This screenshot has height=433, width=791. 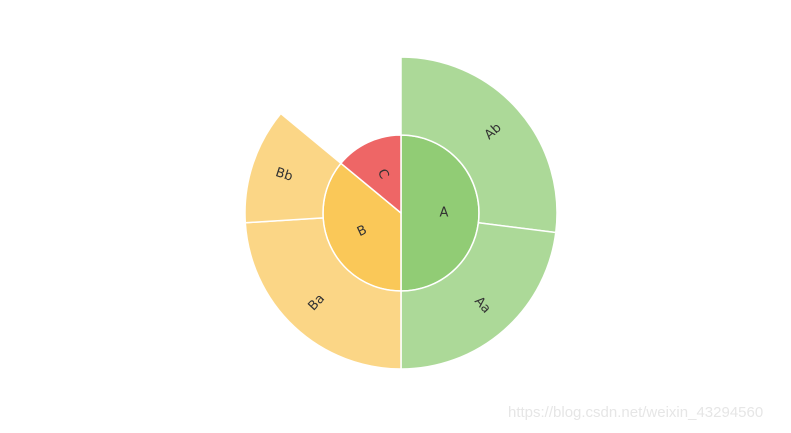 I want to click on segment-label-a: A, so click(x=443, y=213).